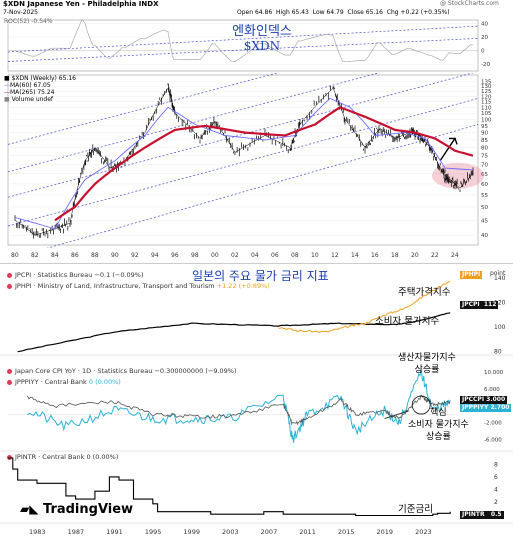 The height and width of the screenshot is (541, 513). What do you see at coordinates (95, 255) in the screenshot?
I see `top-x-tick-label: 88` at bounding box center [95, 255].